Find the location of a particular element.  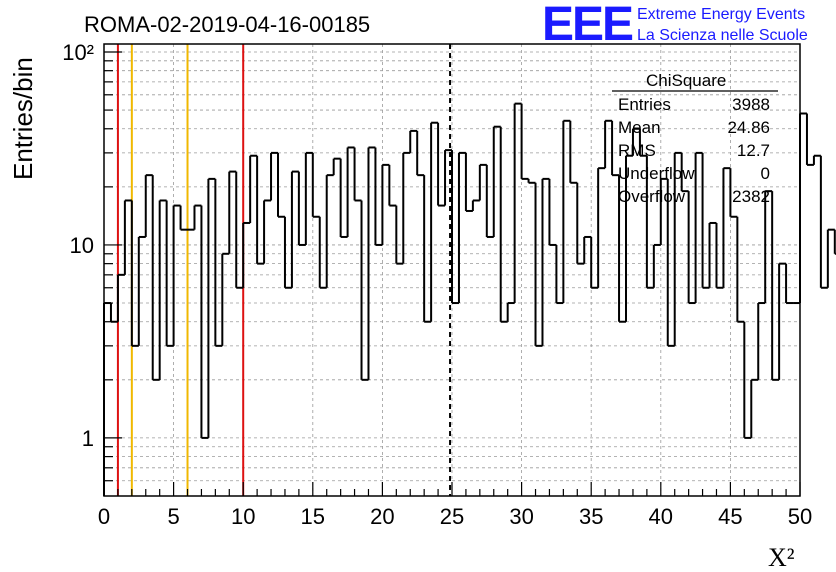

x-tick-label: 30 is located at coordinates (521, 516).